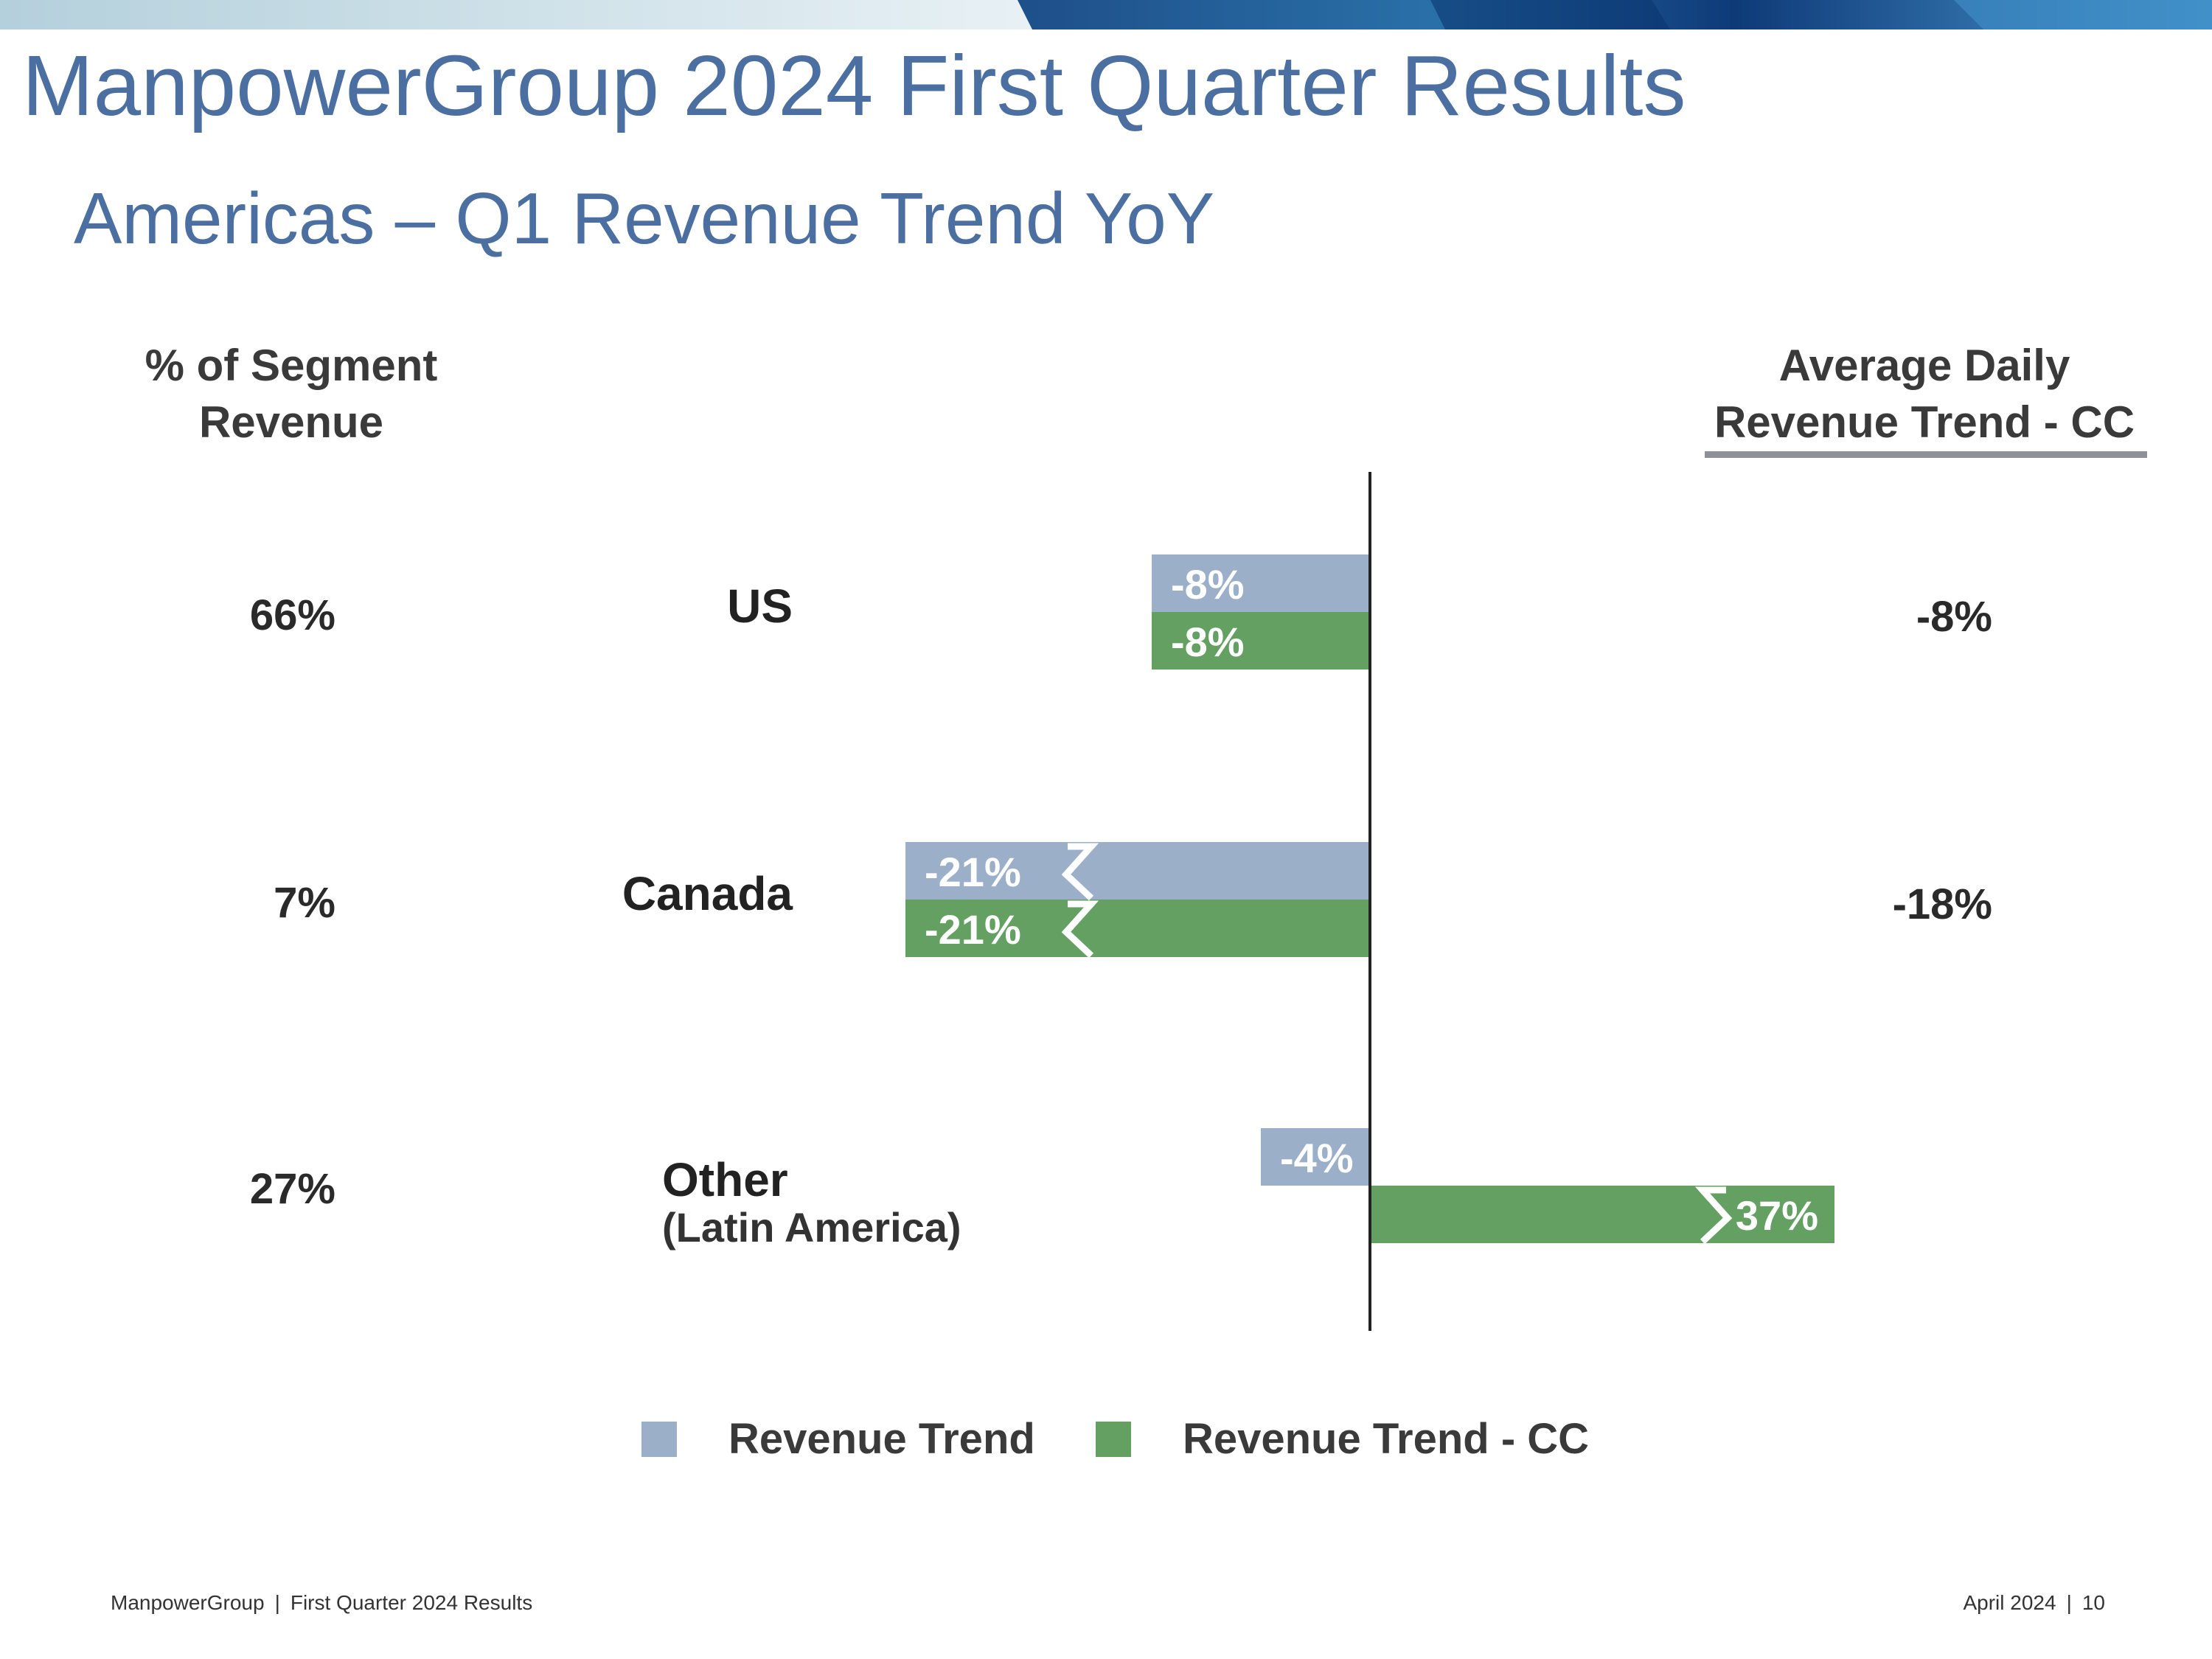 The image size is (2212, 1659). What do you see at coordinates (1106, 14) in the screenshot?
I see `top-banner` at bounding box center [1106, 14].